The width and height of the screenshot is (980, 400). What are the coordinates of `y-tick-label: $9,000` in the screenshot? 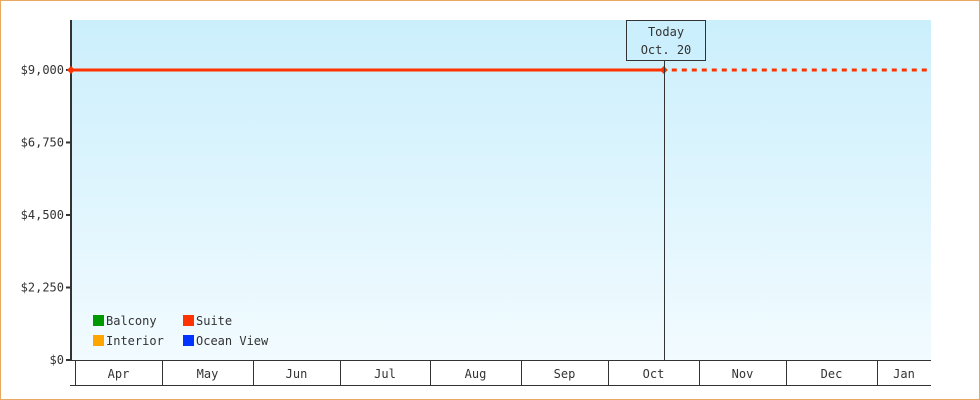 It's located at (42, 70).